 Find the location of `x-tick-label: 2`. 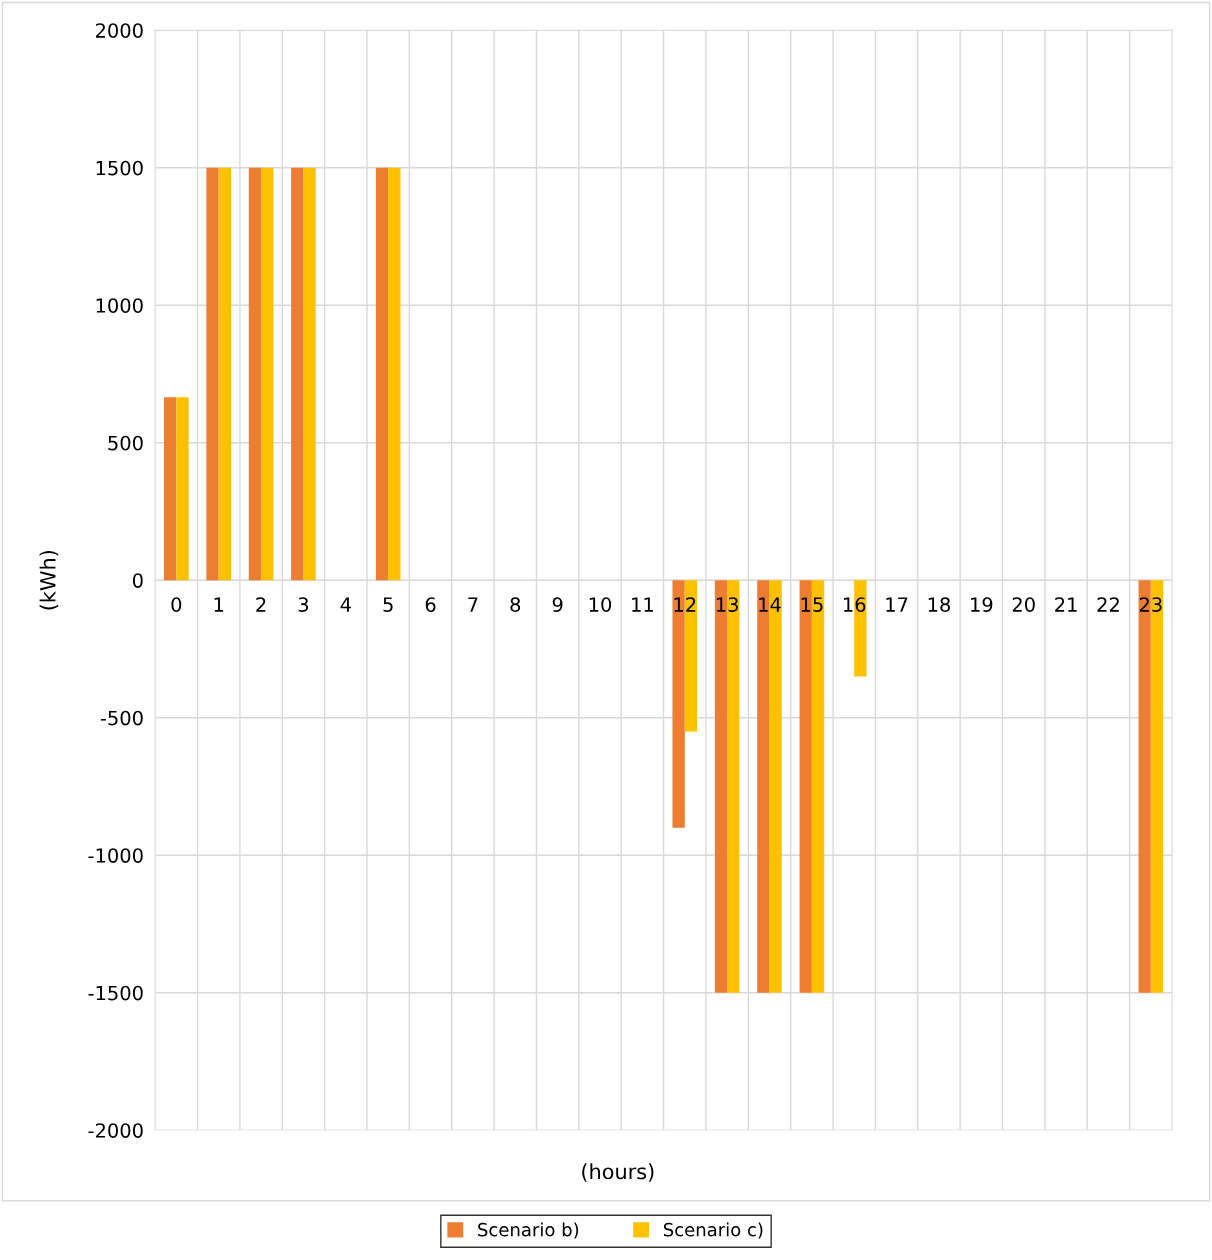

x-tick-label: 2 is located at coordinates (261, 604).